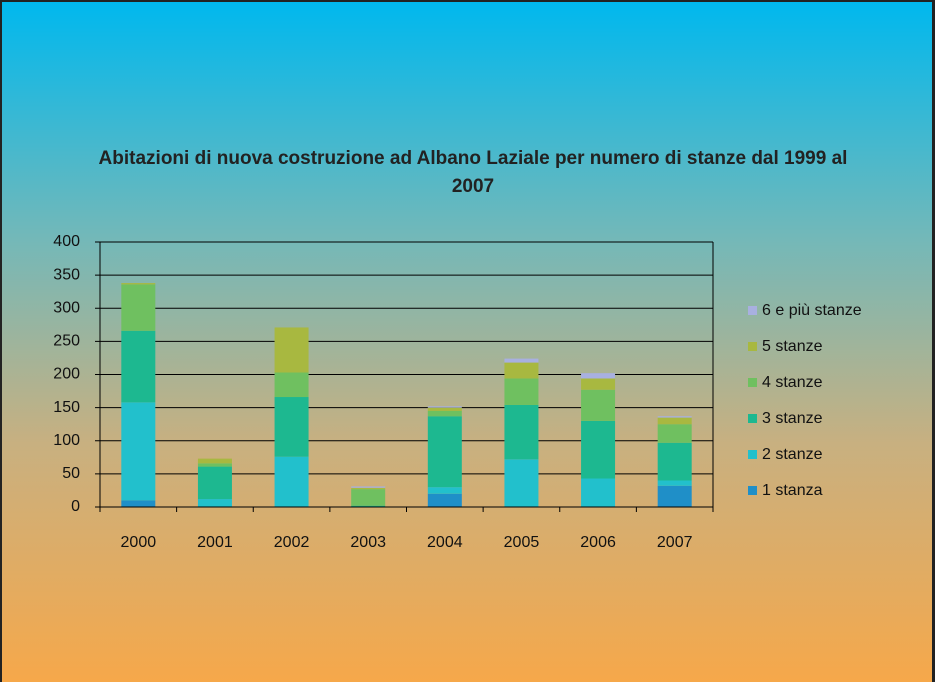 The height and width of the screenshot is (682, 935). What do you see at coordinates (445, 542) in the screenshot?
I see `x-tick-label: 2004` at bounding box center [445, 542].